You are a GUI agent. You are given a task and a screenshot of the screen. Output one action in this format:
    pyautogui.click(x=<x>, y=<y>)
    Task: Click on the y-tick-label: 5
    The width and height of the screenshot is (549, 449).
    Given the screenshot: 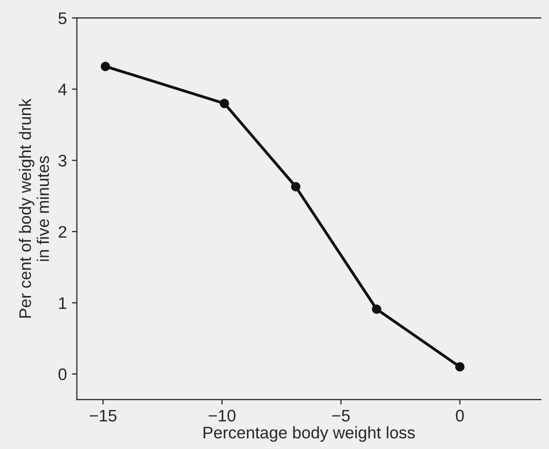 What is the action you would take?
    pyautogui.click(x=62, y=18)
    